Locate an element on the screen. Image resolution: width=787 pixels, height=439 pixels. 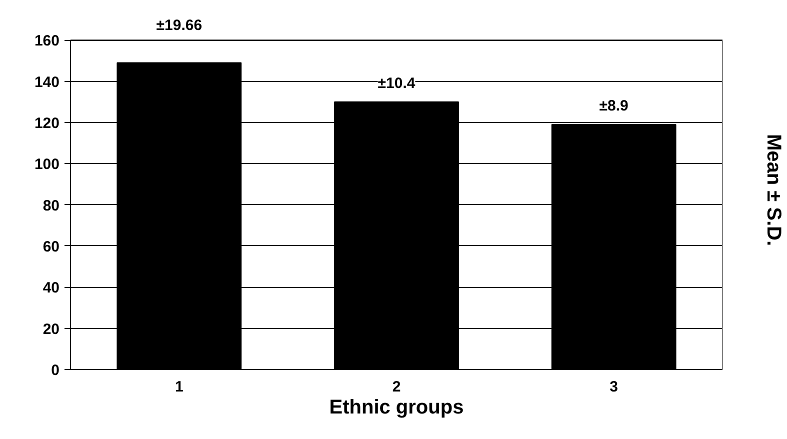
y-tick-label: 0 is located at coordinates (55, 370).